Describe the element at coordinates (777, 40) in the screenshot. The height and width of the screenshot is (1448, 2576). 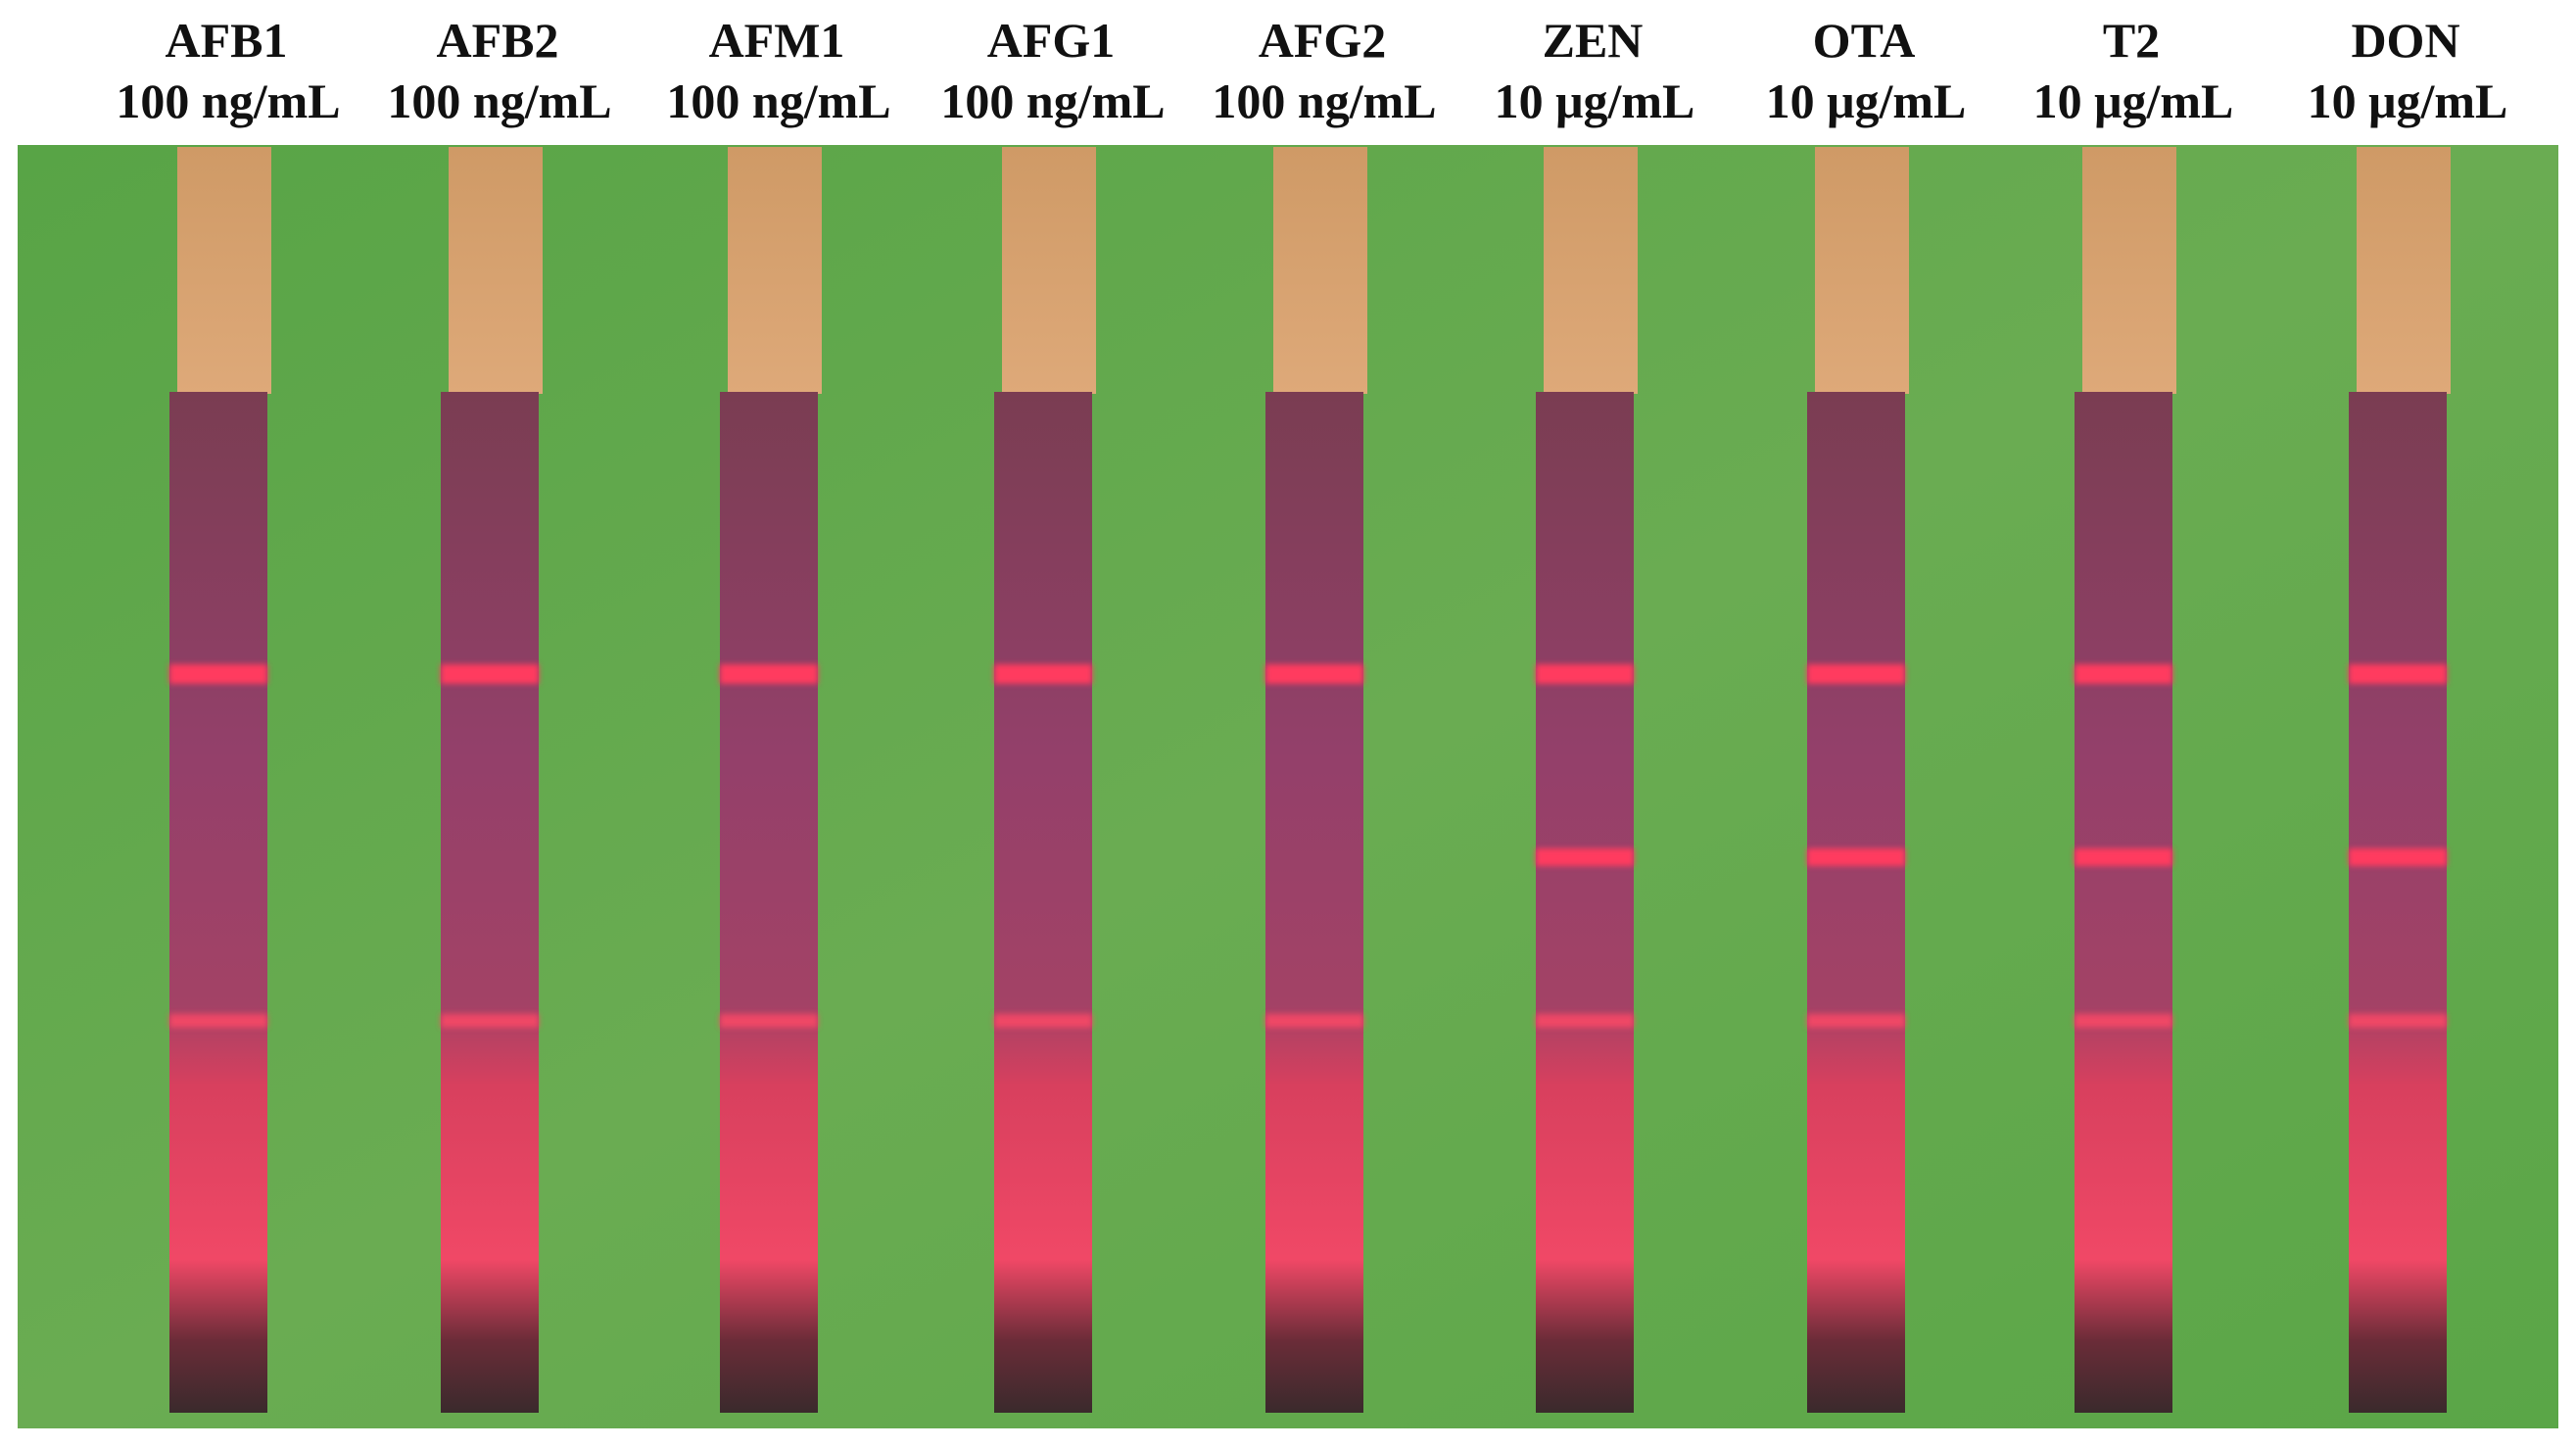
I see `analyte-label: AFM1` at that location.